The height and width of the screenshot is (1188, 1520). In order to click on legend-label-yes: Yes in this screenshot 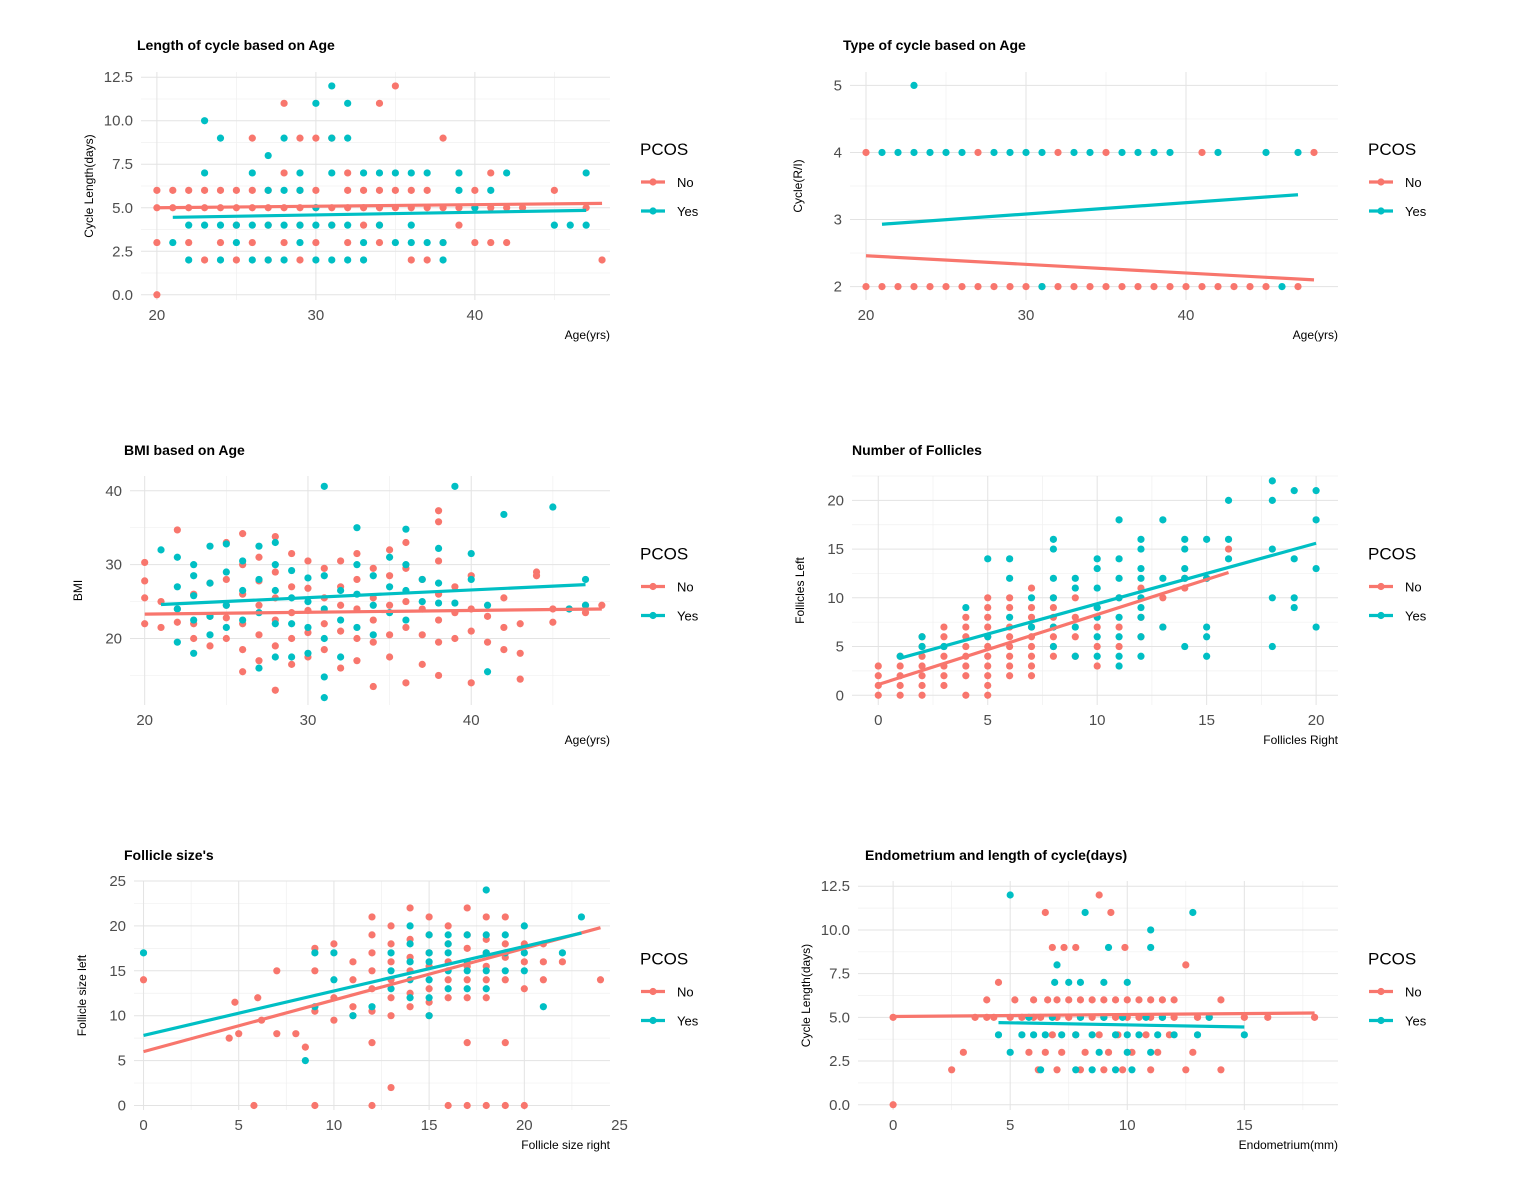, I will do `click(1416, 211)`.